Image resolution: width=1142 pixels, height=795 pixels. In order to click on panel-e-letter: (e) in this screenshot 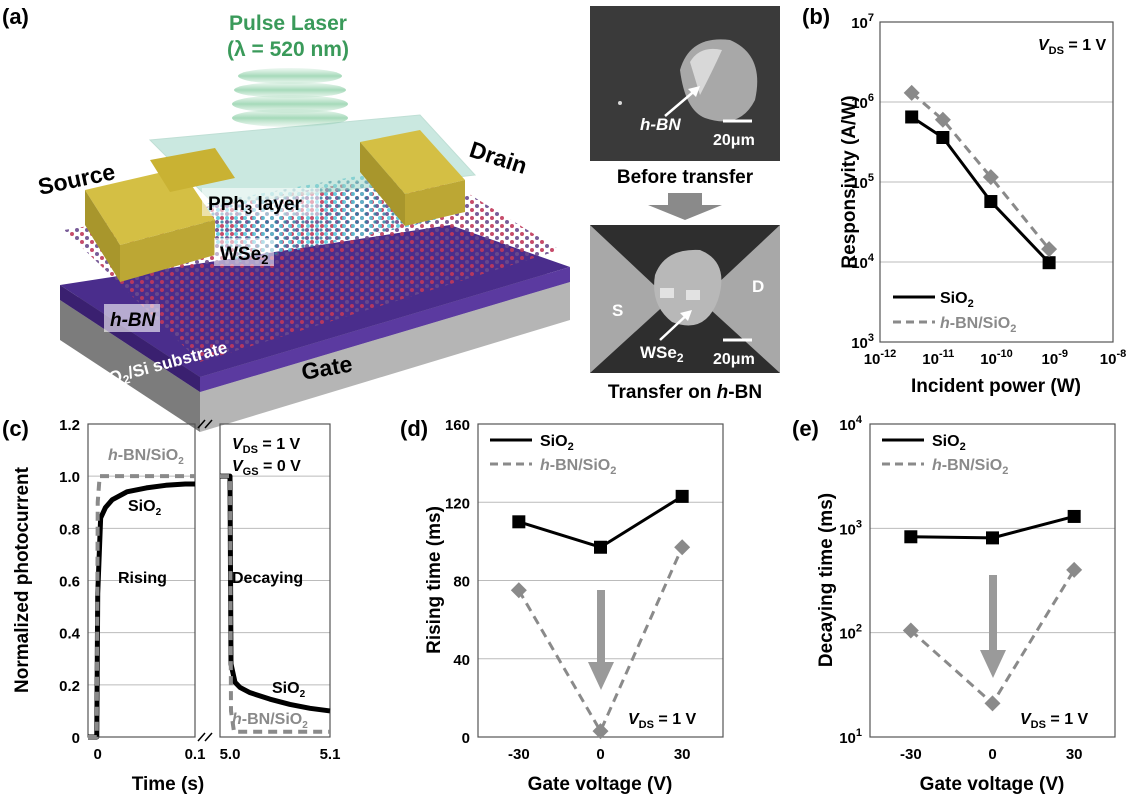, I will do `click(805, 428)`.